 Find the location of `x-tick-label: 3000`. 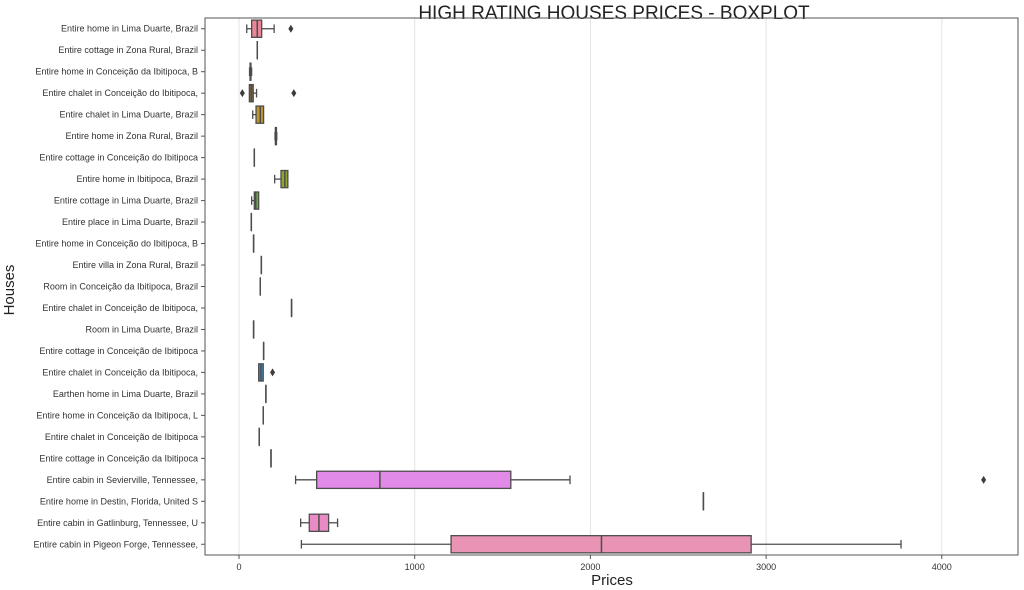

x-tick-label: 3000 is located at coordinates (766, 567).